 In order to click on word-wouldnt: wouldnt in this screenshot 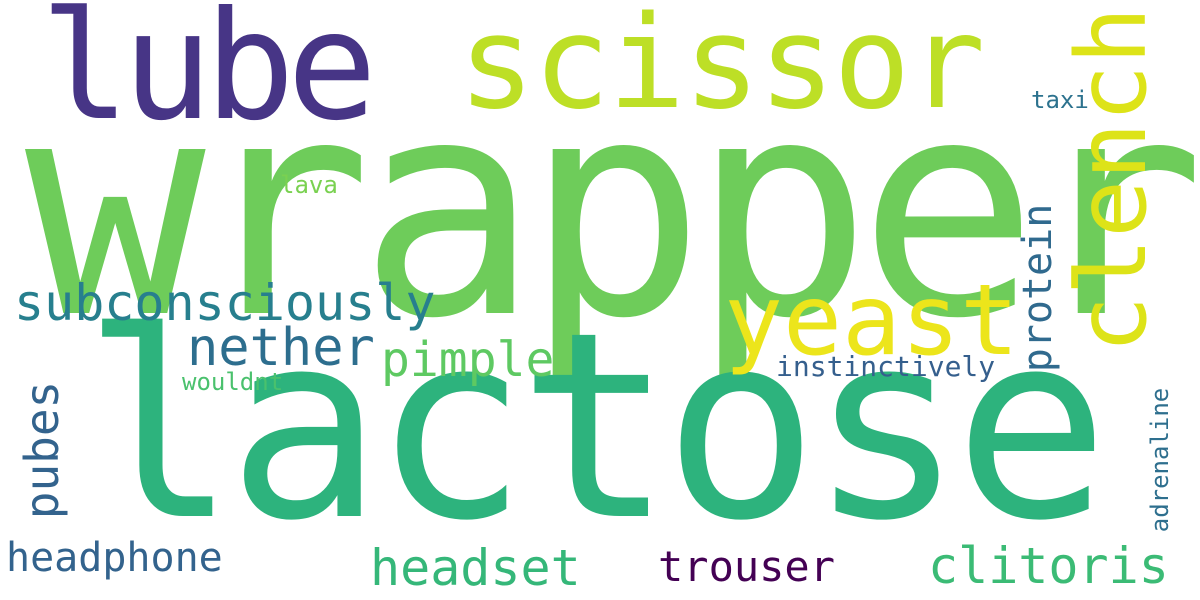, I will do `click(233, 382)`.